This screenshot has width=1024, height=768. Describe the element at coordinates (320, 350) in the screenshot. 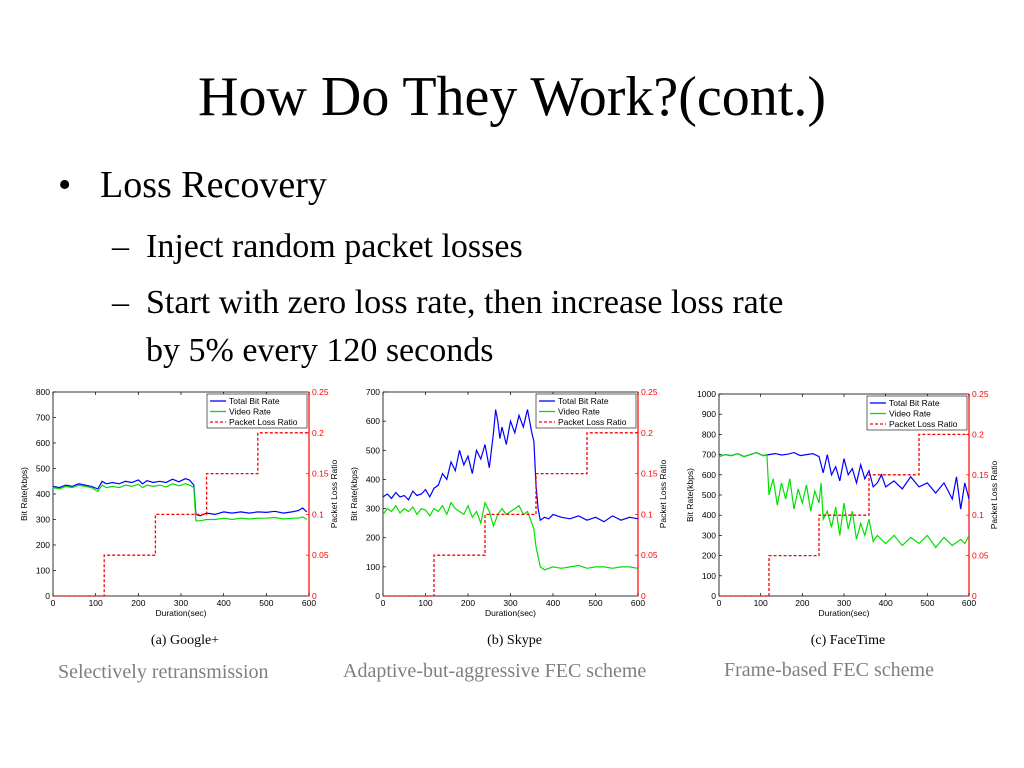

I see `sub-bullet-2-line2: by 5% every 120 seconds` at that location.